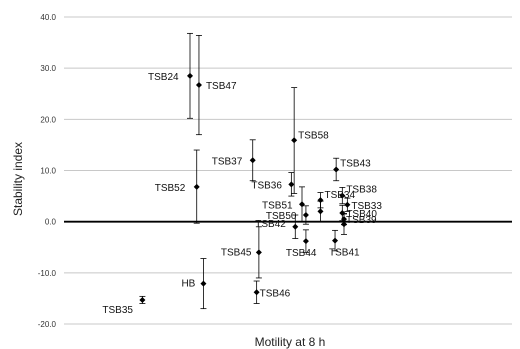 Image resolution: width=520 pixels, height=349 pixels. I want to click on point-label: TSB41, so click(344, 253).